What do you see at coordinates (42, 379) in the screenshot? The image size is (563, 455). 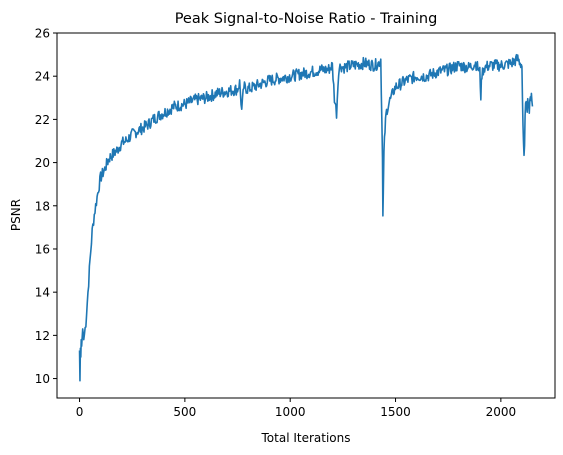 I see `y-tick-label: 10` at bounding box center [42, 379].